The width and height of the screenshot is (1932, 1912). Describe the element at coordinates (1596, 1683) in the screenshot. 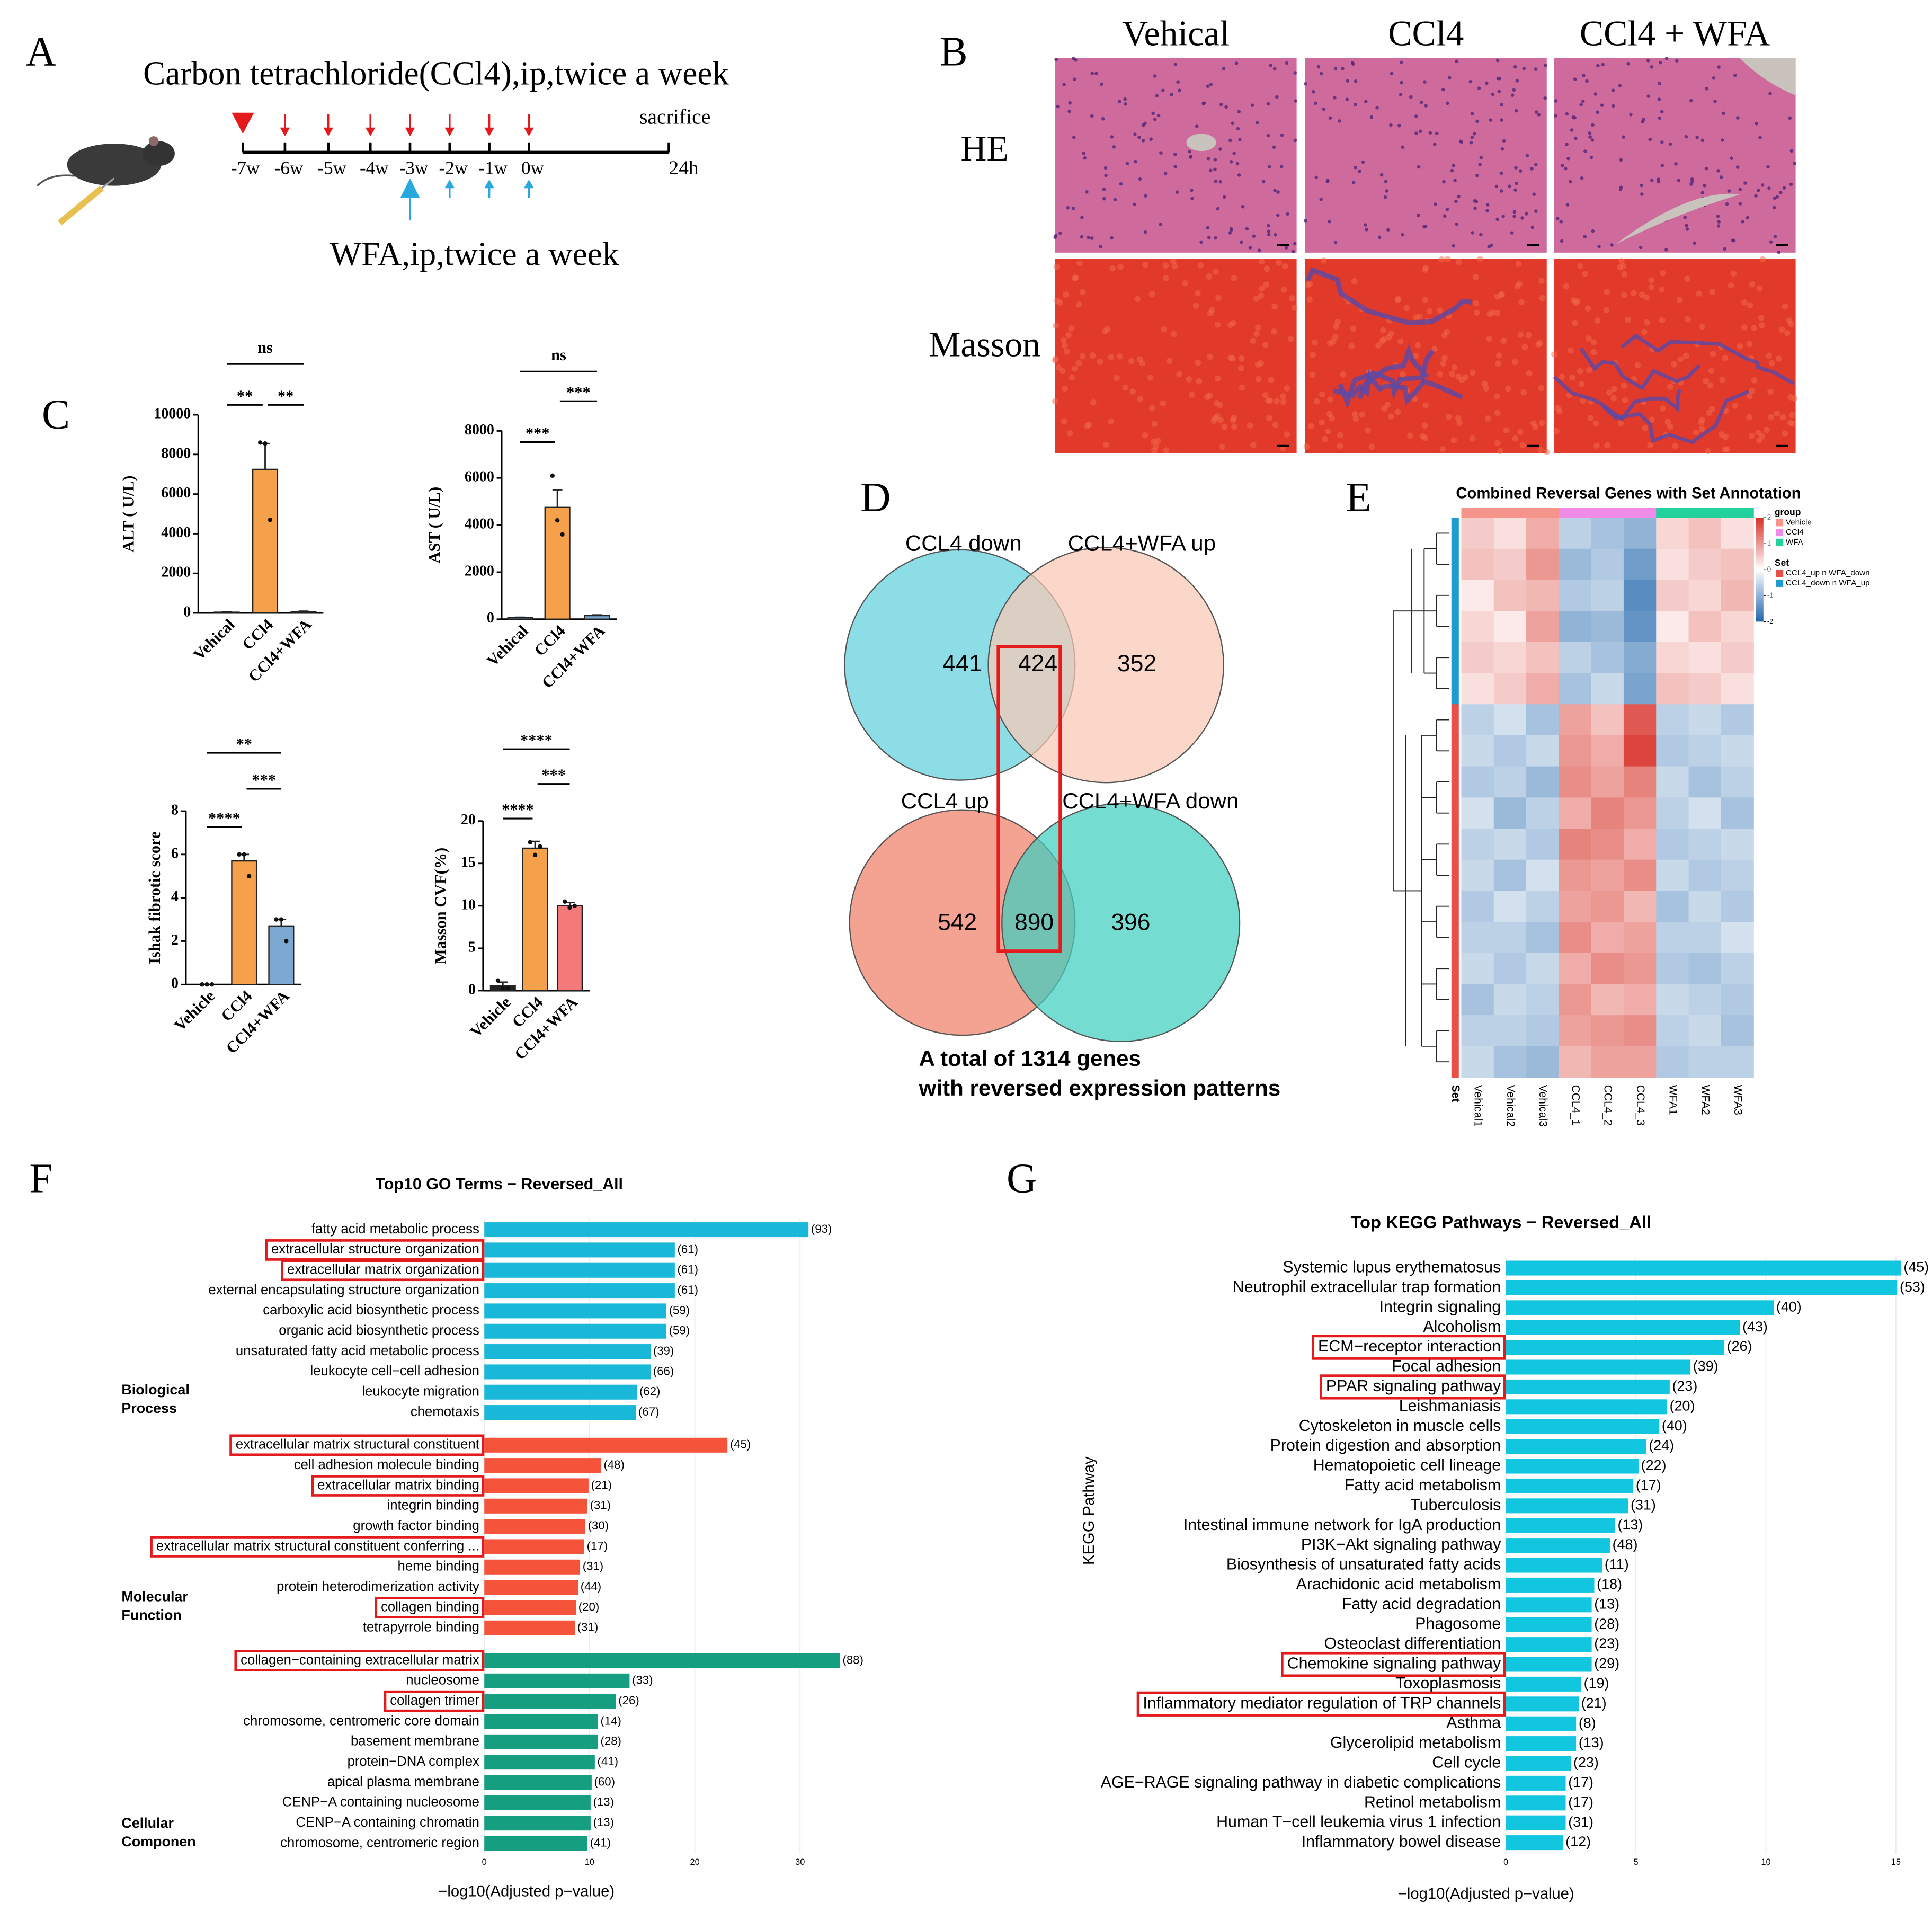

I see `bar-count-label: (19)` at that location.